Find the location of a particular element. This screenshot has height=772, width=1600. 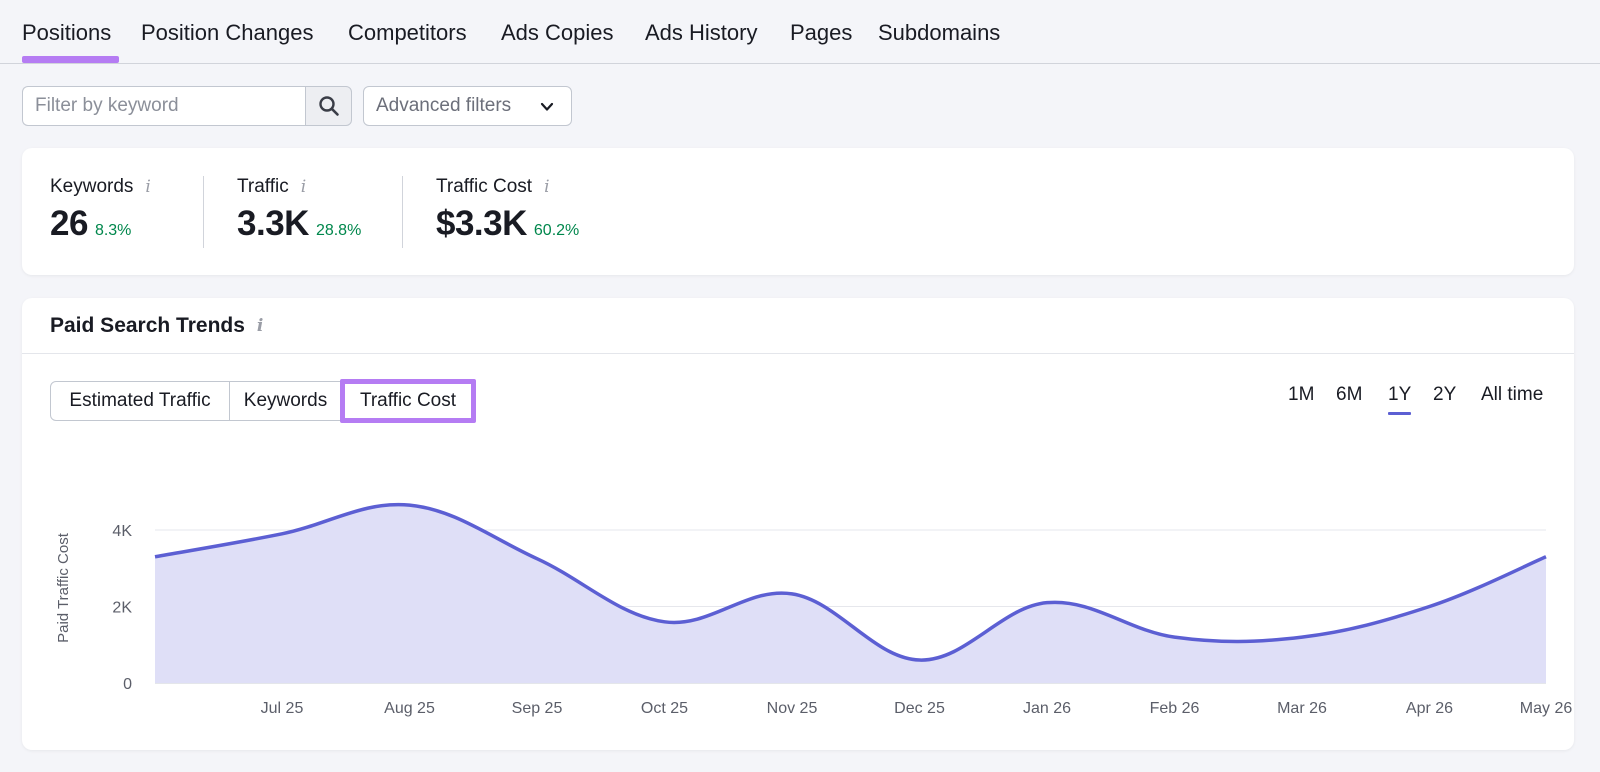

metric-tab-traffic-cost: Traffic Cost is located at coordinates (408, 401).